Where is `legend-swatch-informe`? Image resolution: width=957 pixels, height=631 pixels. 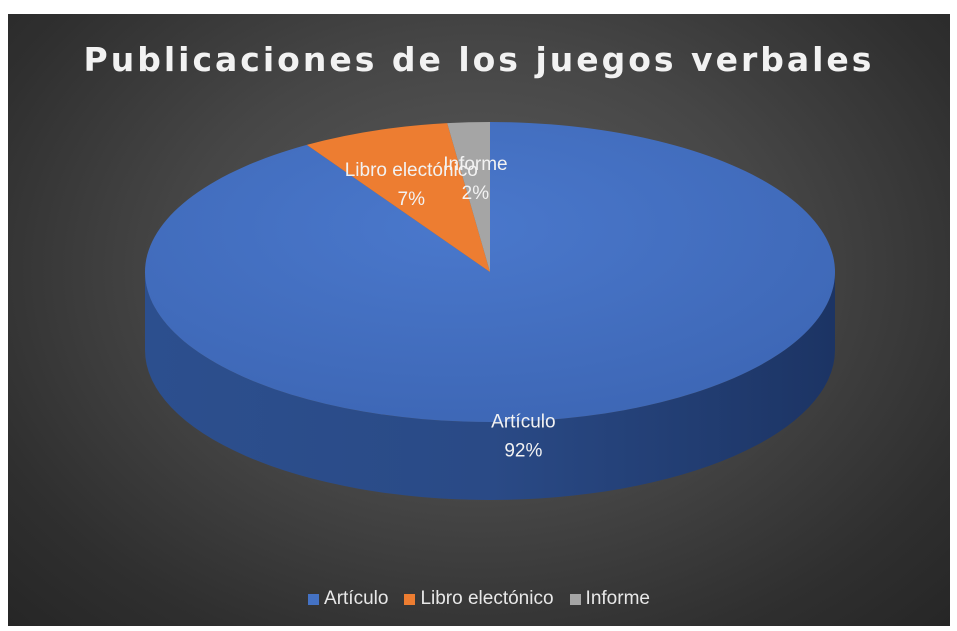 legend-swatch-informe is located at coordinates (575, 599).